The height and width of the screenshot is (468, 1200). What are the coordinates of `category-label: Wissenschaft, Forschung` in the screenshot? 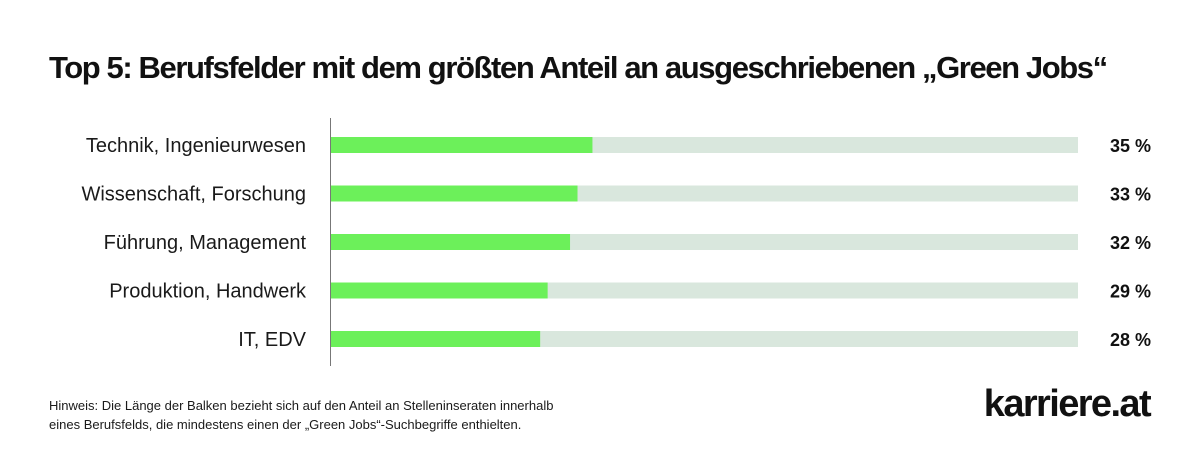 It's located at (193, 195).